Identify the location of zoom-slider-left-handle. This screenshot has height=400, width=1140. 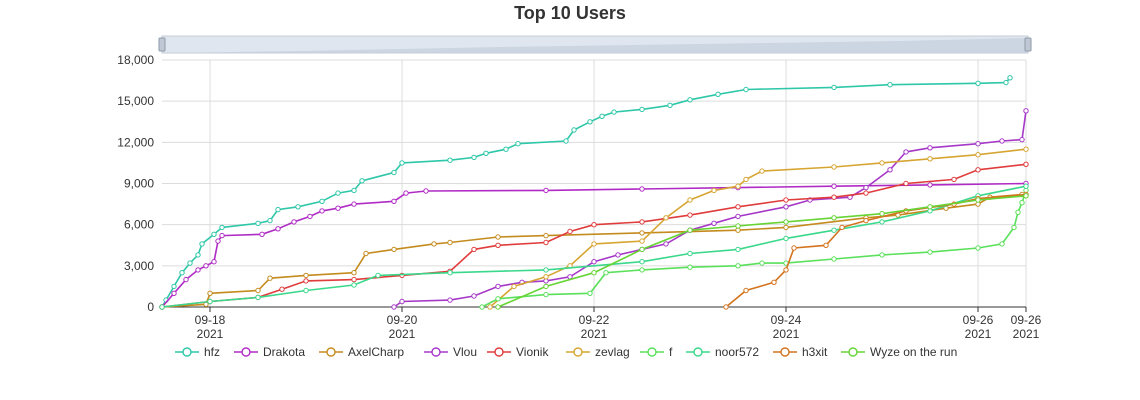
(162, 44).